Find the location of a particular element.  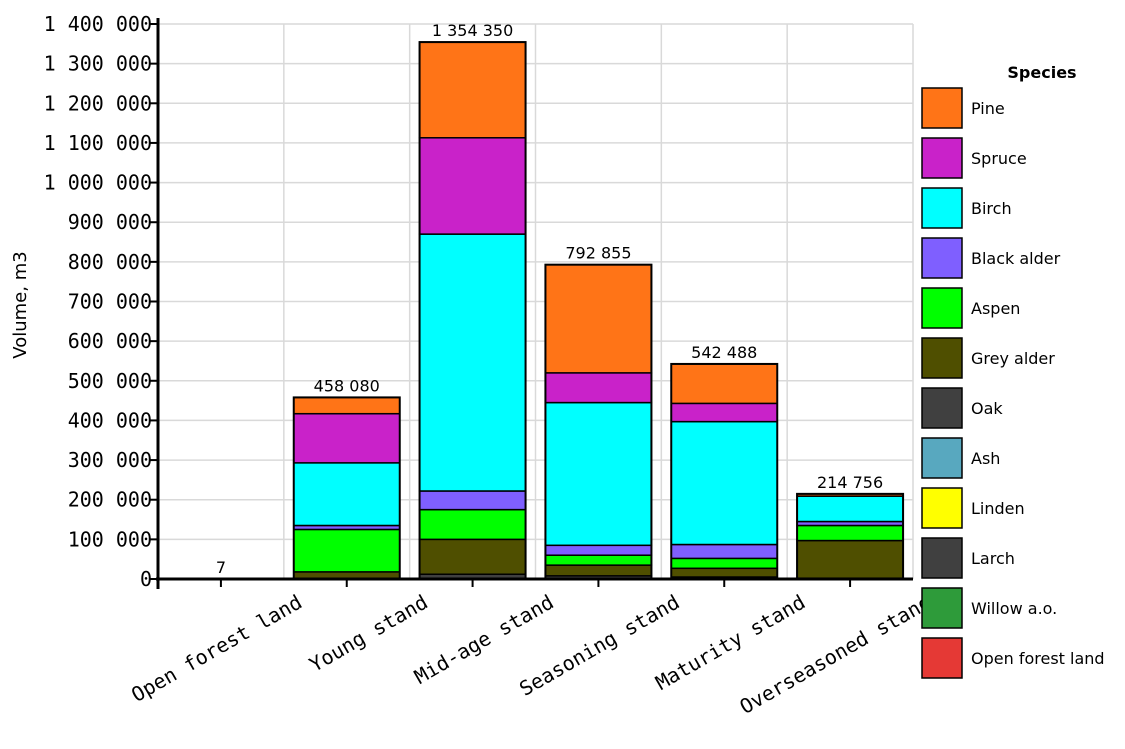

legend-label: Aspen is located at coordinates (995, 308).